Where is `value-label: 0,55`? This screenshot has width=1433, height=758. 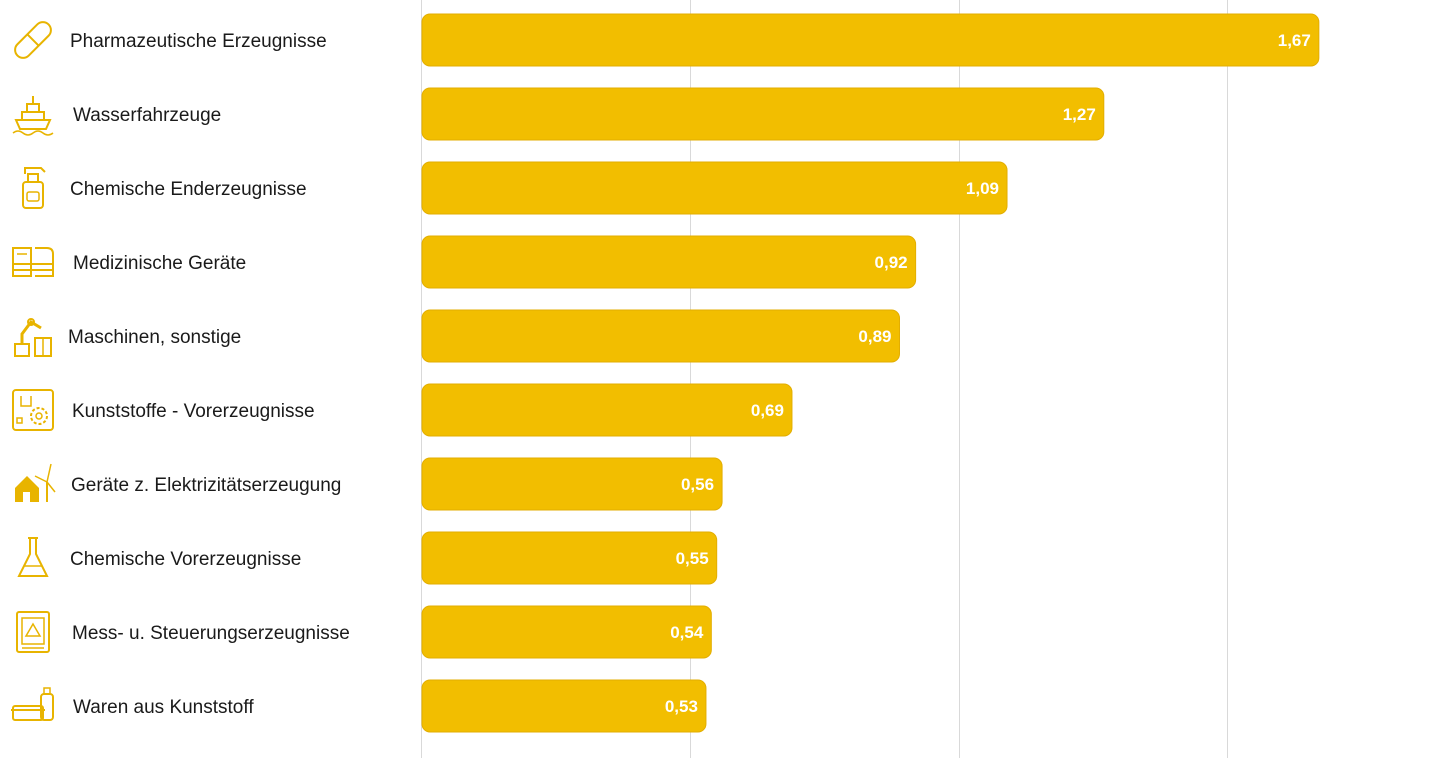 value-label: 0,55 is located at coordinates (692, 558).